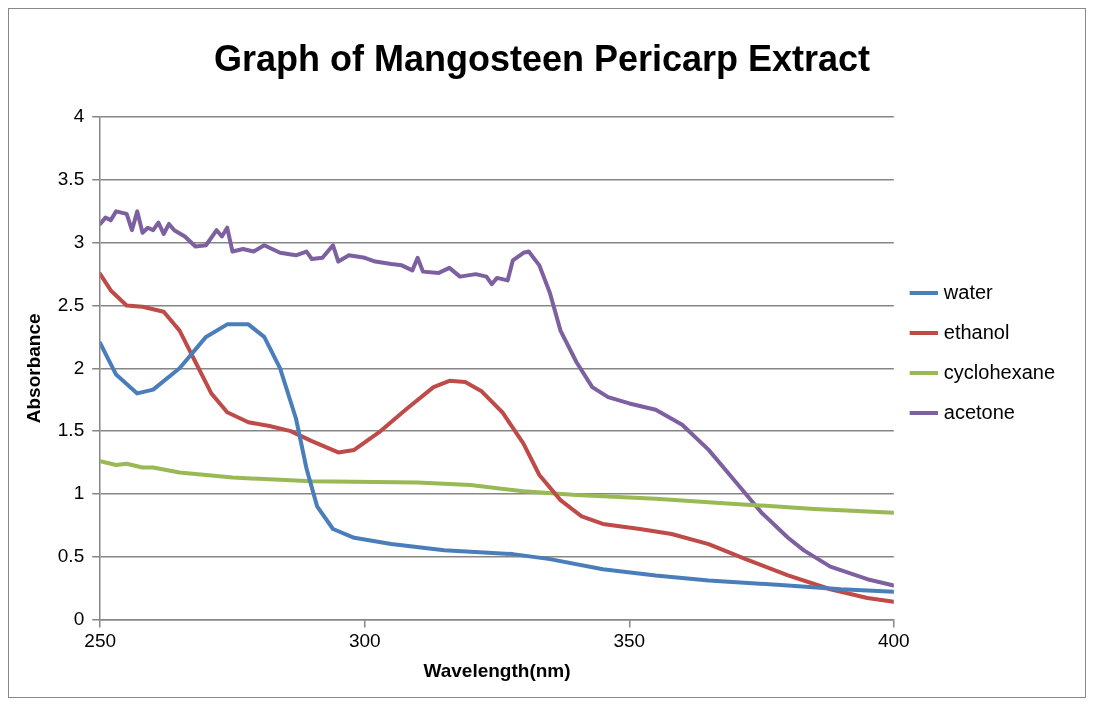 The height and width of the screenshot is (706, 1094). Describe the element at coordinates (79, 367) in the screenshot. I see `y-tick-label: 2` at that location.